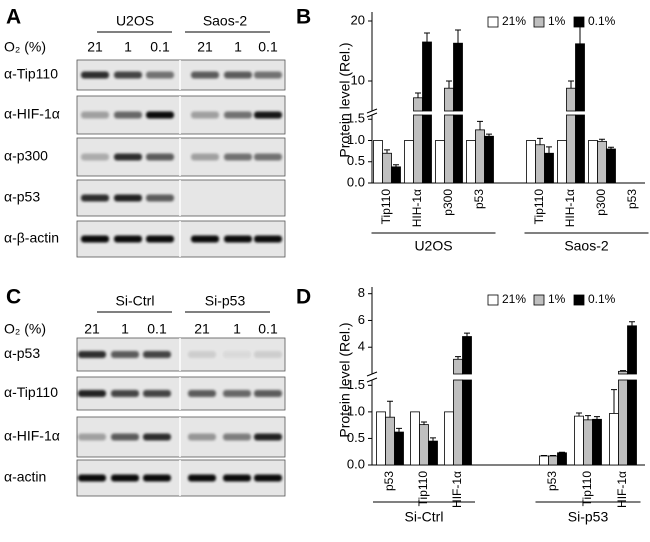  What do you see at coordinates (424, 517) in the screenshot?
I see `group-label: Si-Ctrl` at bounding box center [424, 517].